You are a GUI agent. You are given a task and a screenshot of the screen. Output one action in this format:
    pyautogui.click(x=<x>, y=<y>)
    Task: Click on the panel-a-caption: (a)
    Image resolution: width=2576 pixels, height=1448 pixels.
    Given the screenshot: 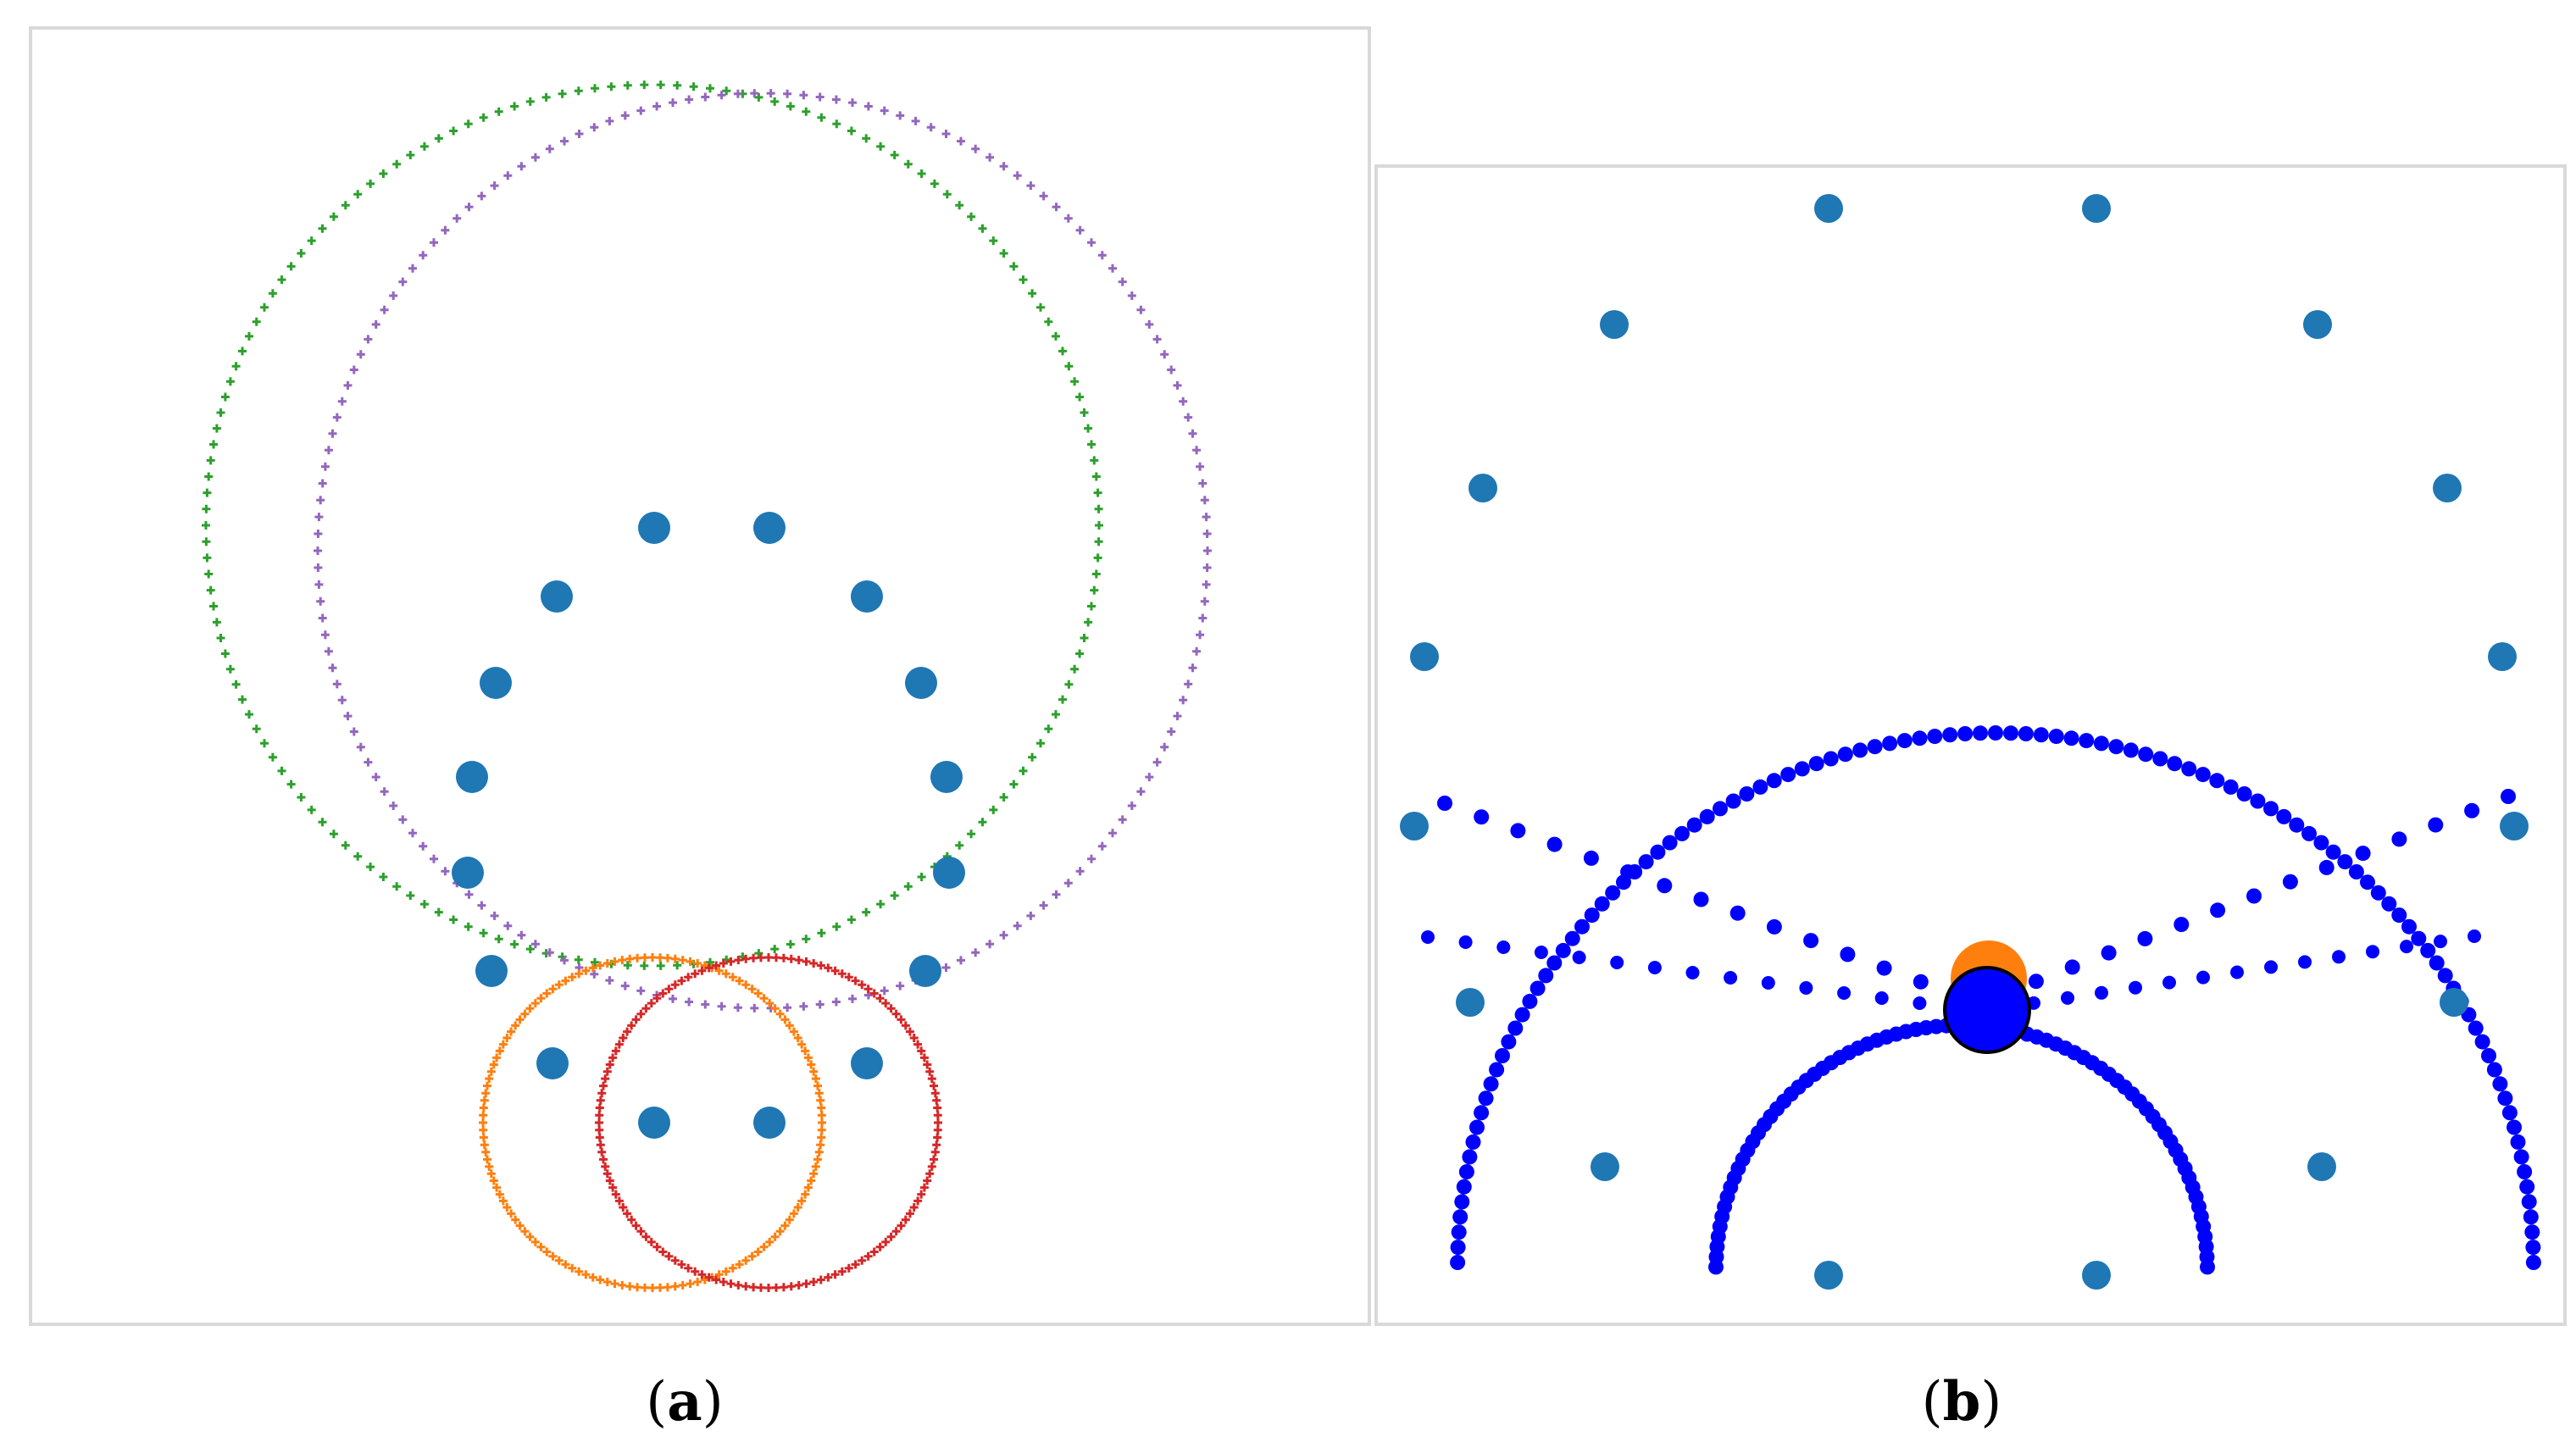 What is the action you would take?
    pyautogui.click(x=684, y=1402)
    